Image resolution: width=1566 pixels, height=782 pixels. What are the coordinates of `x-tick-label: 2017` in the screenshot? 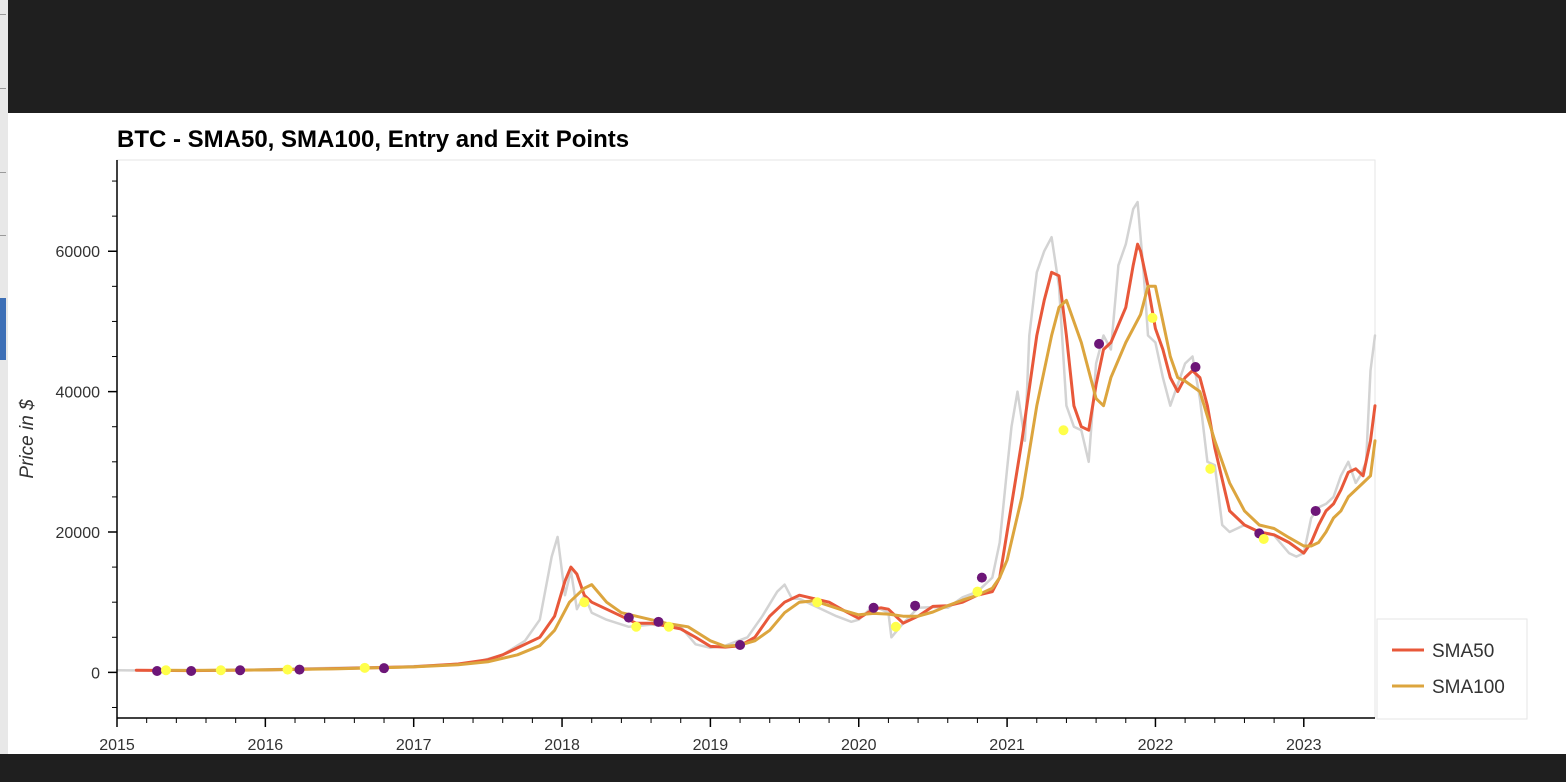 It's located at (414, 745).